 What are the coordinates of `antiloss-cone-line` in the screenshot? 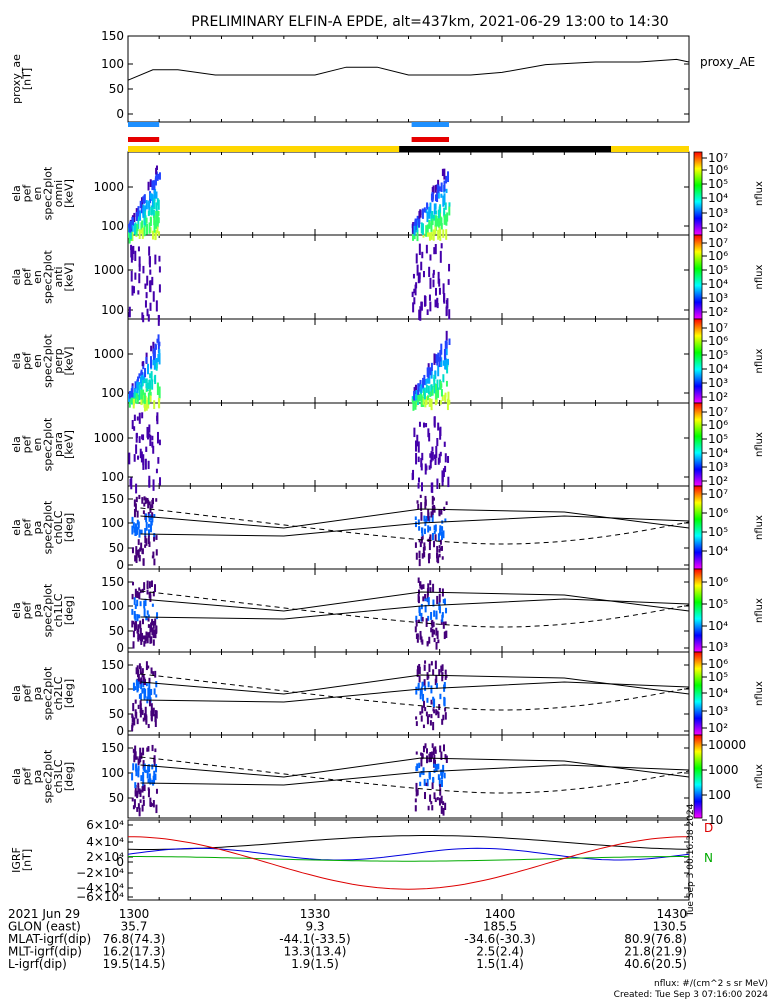 It's located at (415, 692).